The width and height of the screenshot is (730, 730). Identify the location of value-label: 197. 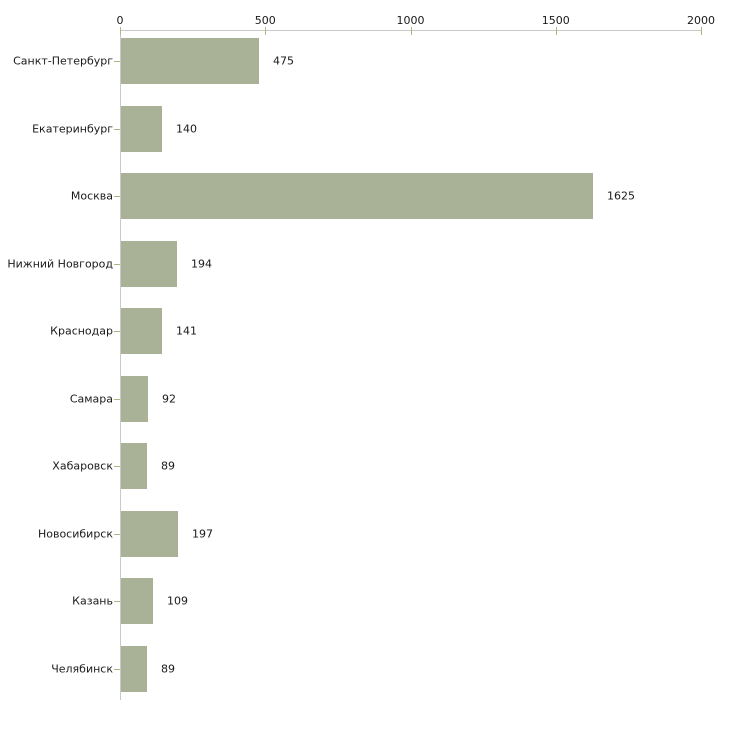
(202, 533).